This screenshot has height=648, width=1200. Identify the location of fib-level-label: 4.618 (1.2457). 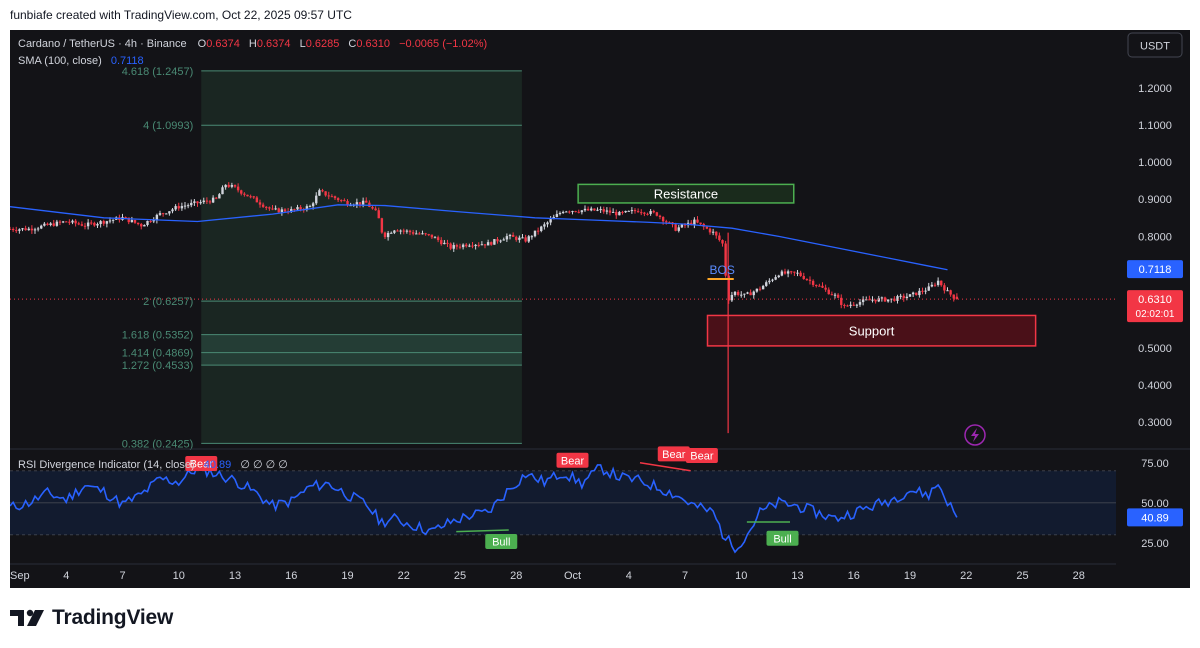
(158, 72).